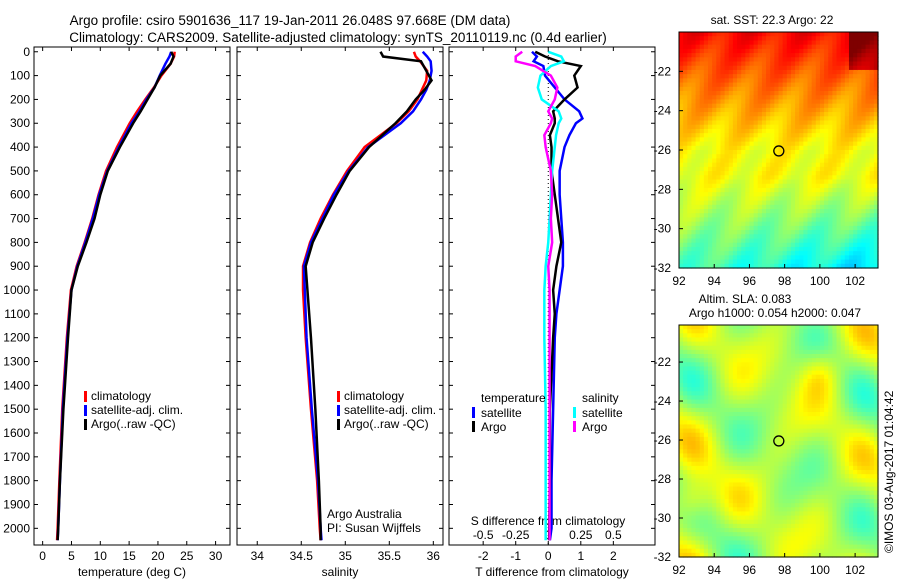 This screenshot has height=580, width=900. Describe the element at coordinates (338, 410) in the screenshot. I see `legend-swatch` at that location.